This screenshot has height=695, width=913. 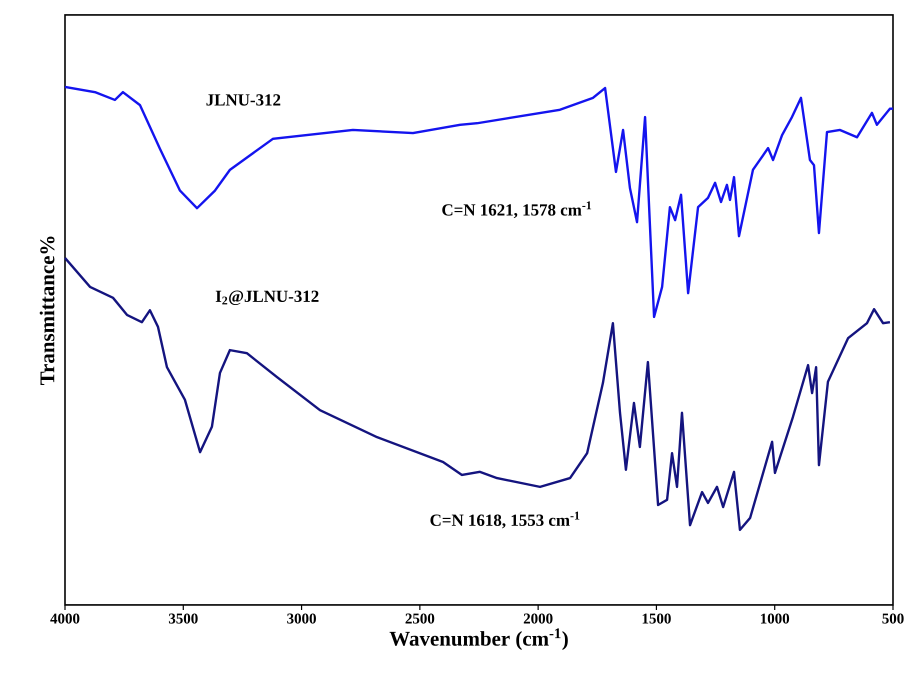 I want to click on annotation: C=N 1618, 1553 cm$^{-1}$, so click(x=505, y=520).